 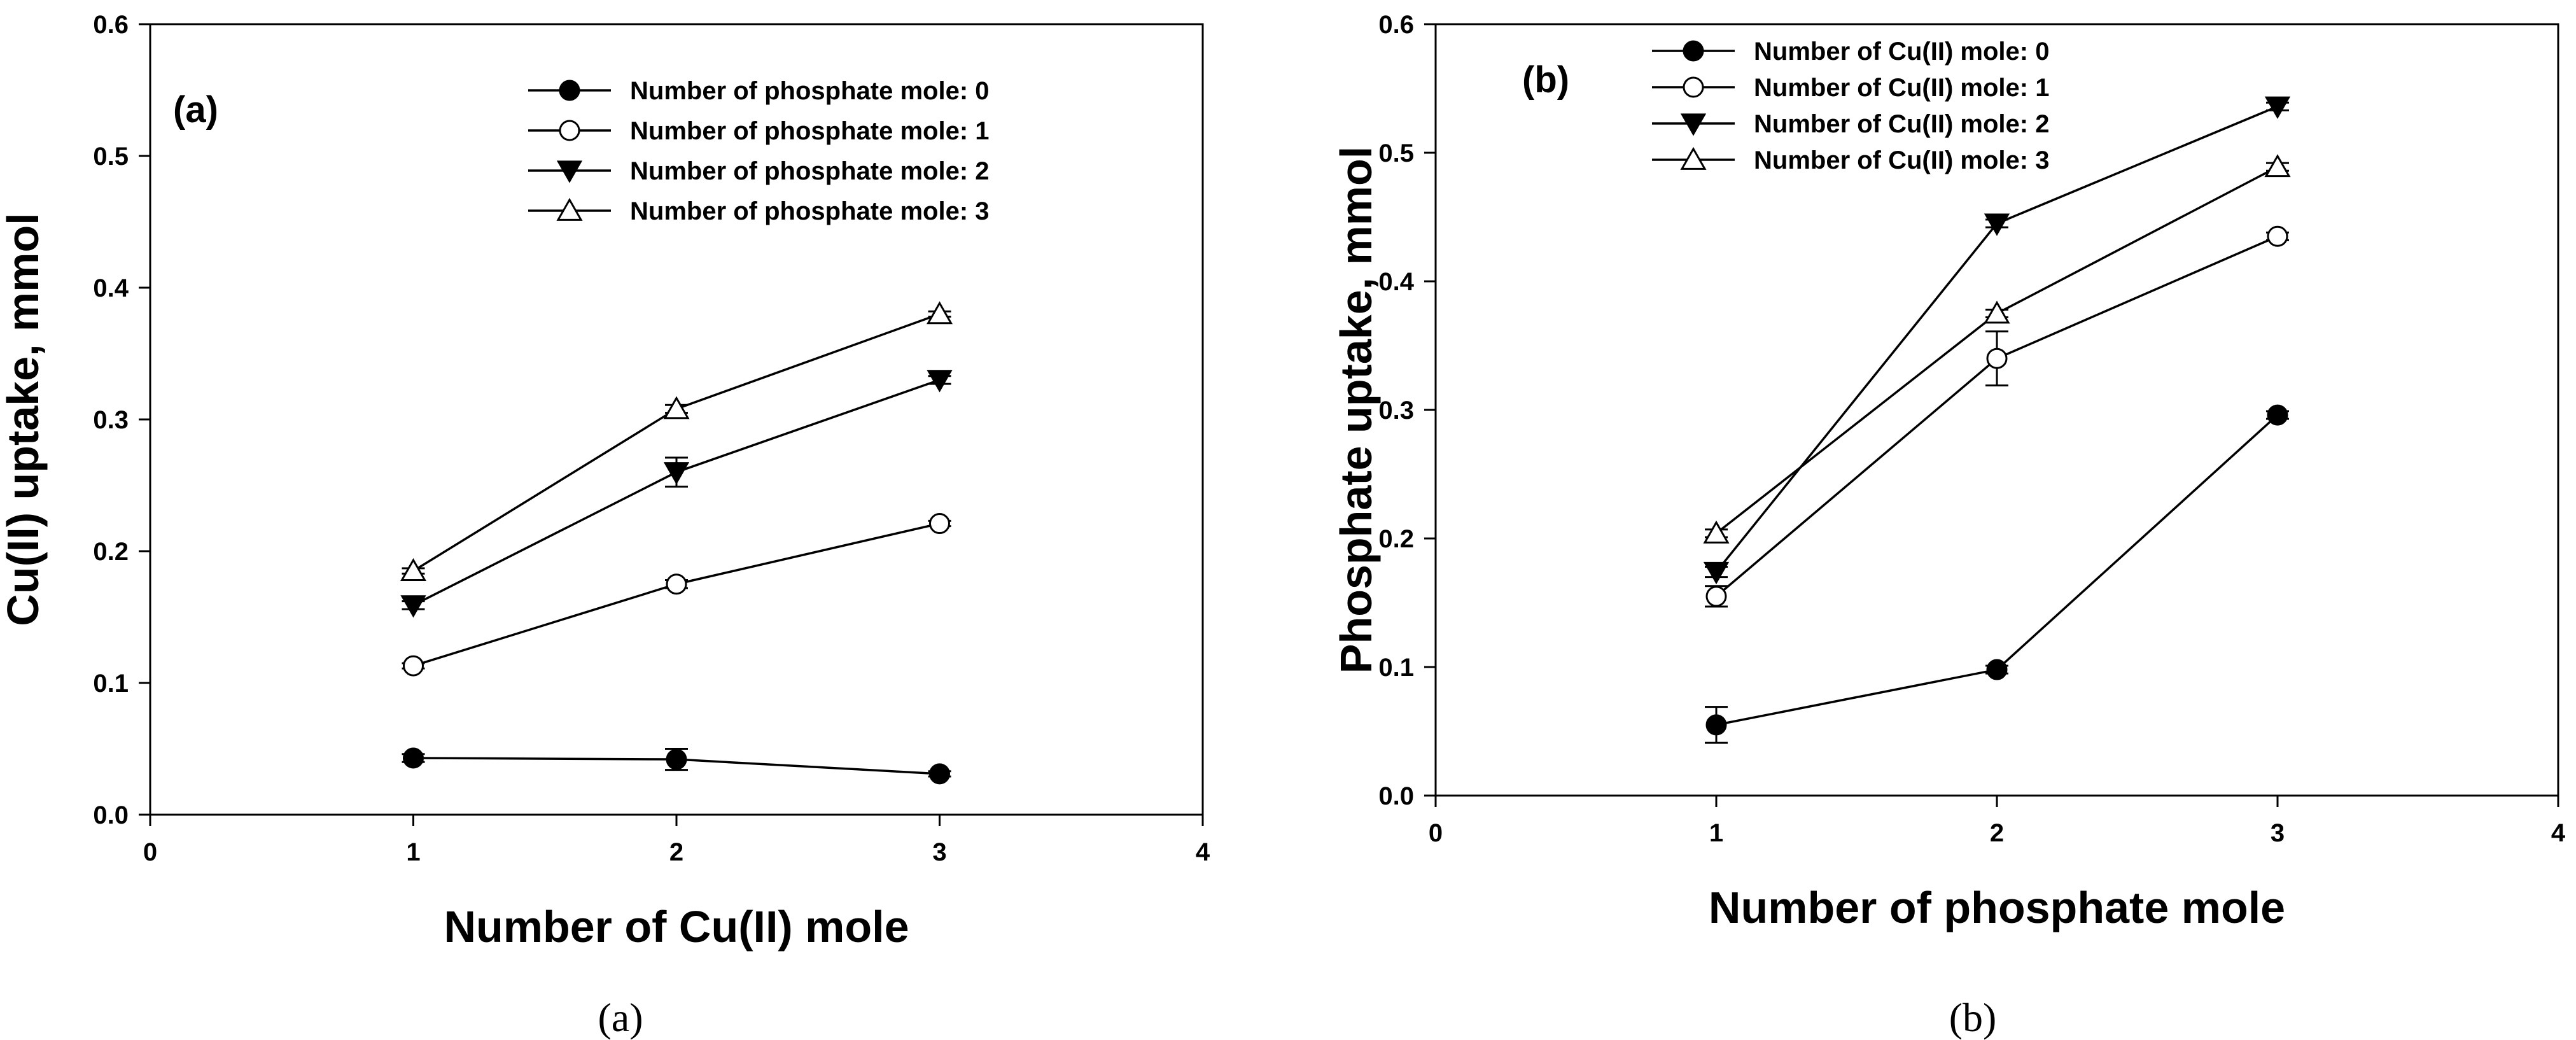 I want to click on legend-item: Number of Cu(II) mole: 3, so click(x=1850, y=160).